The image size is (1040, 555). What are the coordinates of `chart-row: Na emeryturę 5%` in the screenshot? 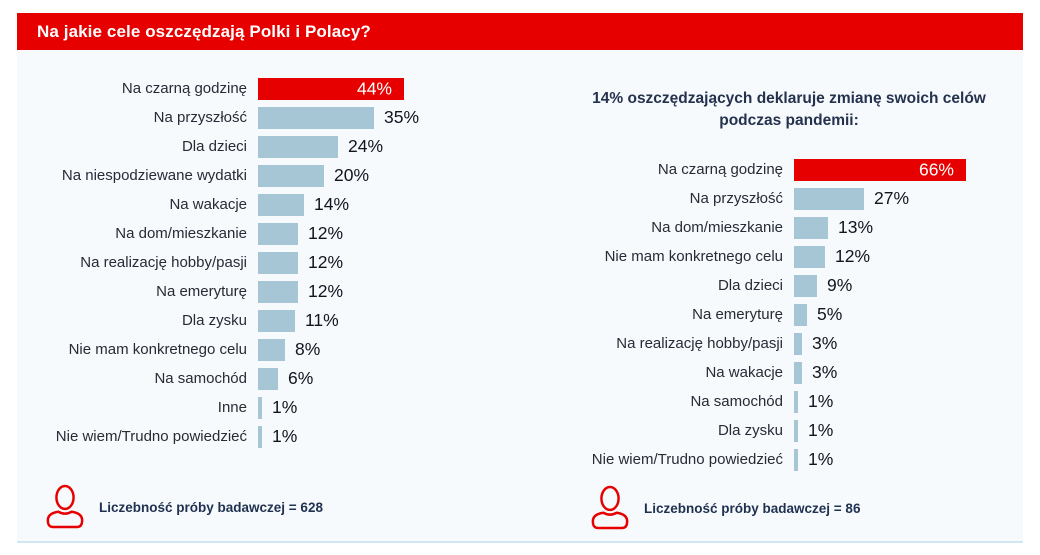 It's located at (769, 314).